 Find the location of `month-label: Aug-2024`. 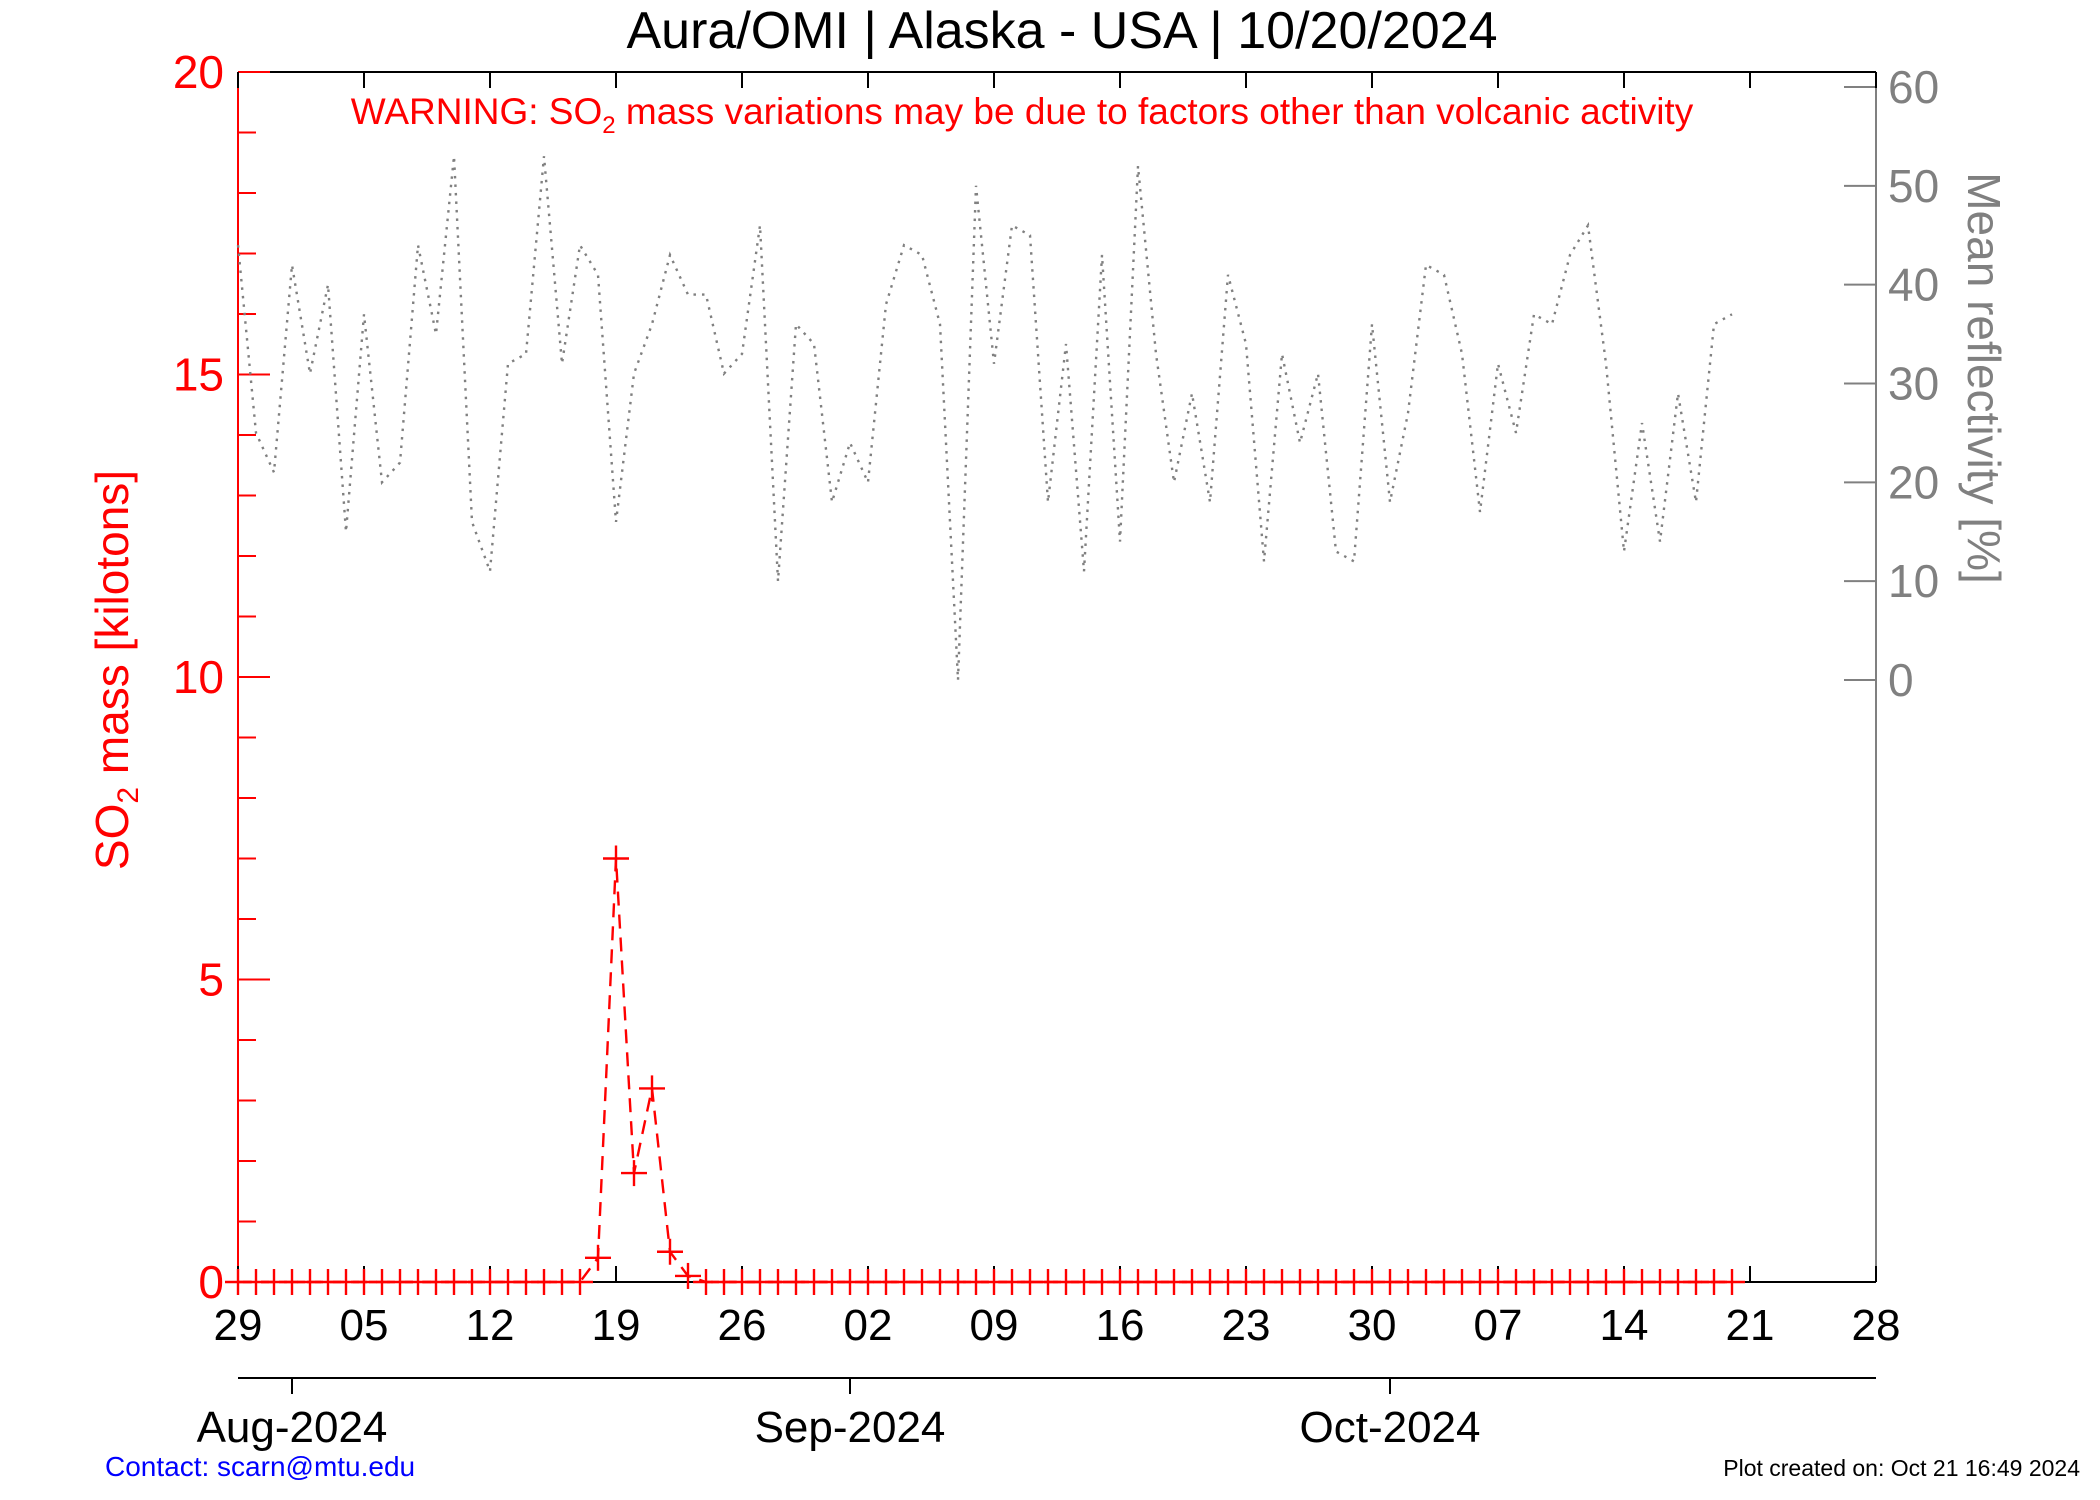

month-label: Aug-2024 is located at coordinates (292, 1427).